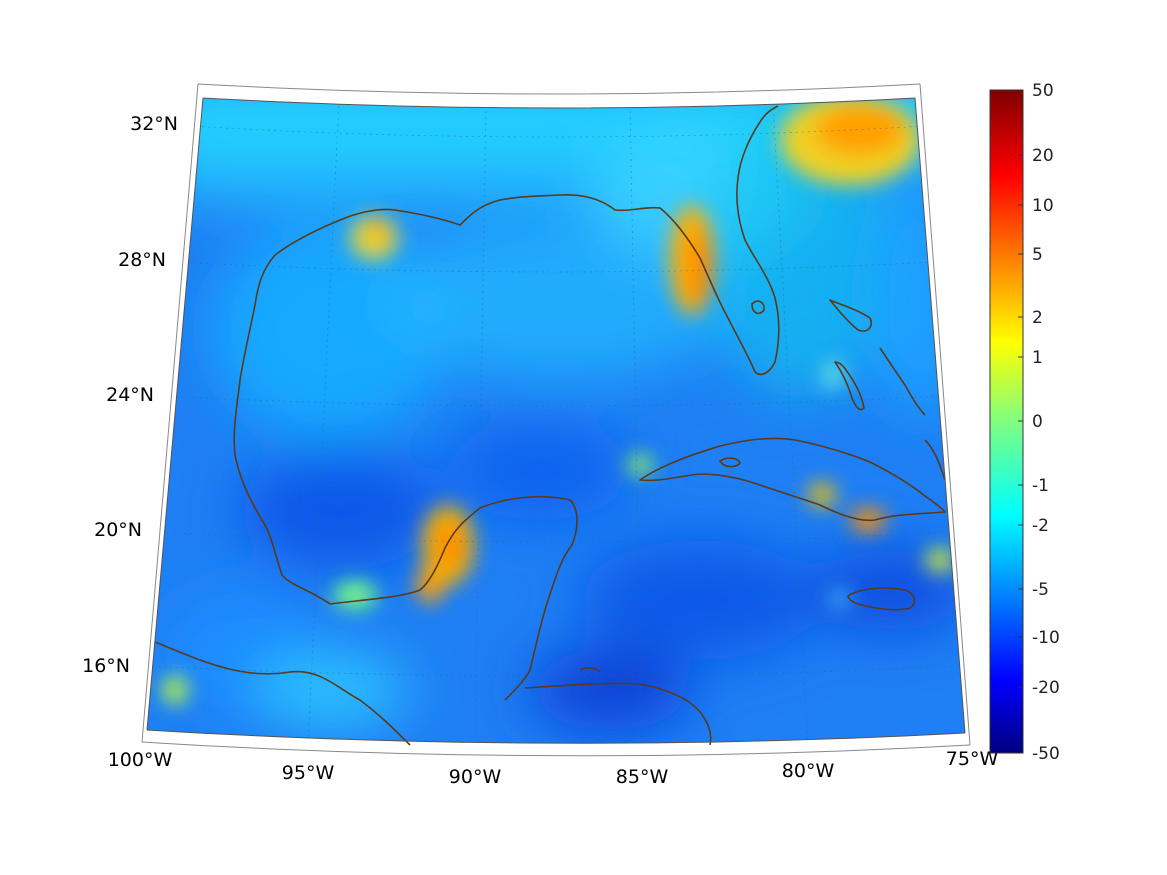 The height and width of the screenshot is (875, 1167). What do you see at coordinates (1037, 422) in the screenshot?
I see `colorbar-tick-label: 0` at bounding box center [1037, 422].